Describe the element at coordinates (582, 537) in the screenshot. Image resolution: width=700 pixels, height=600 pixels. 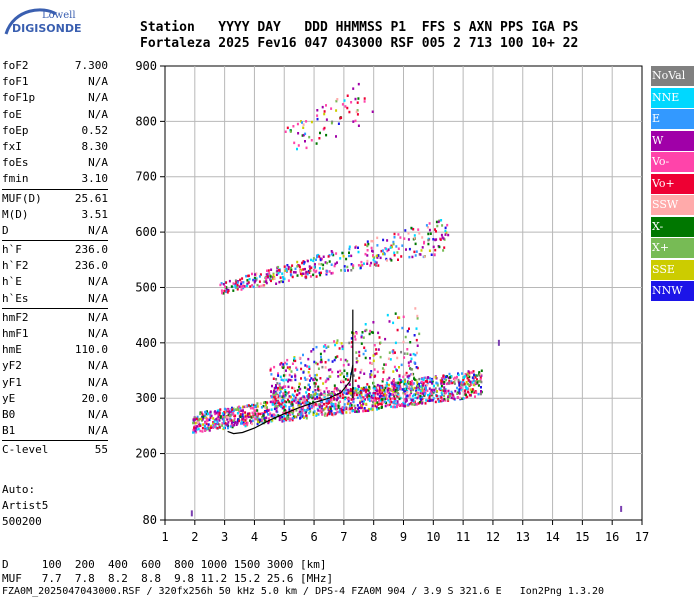
I see `x-tick-label: 15` at that location.